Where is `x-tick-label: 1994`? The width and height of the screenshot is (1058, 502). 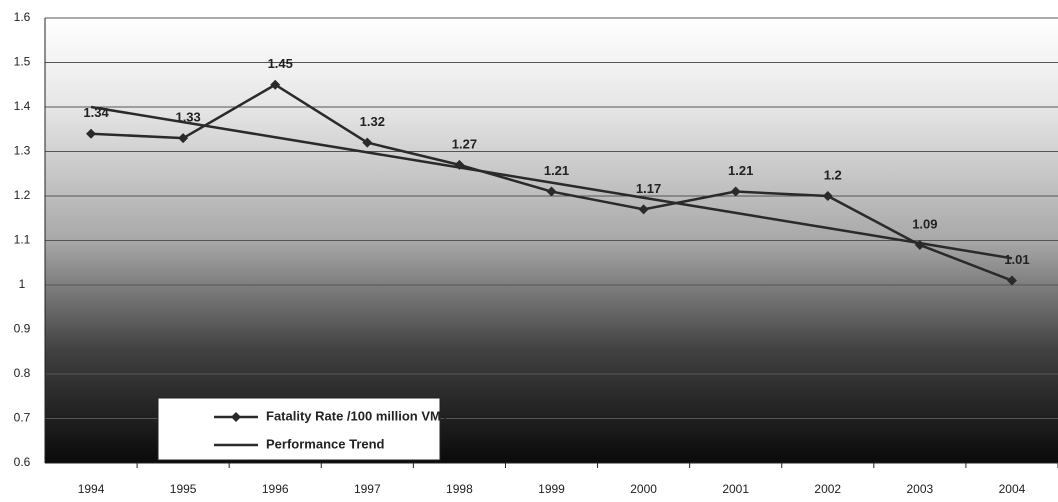
x-tick-label: 1994 is located at coordinates (91, 489).